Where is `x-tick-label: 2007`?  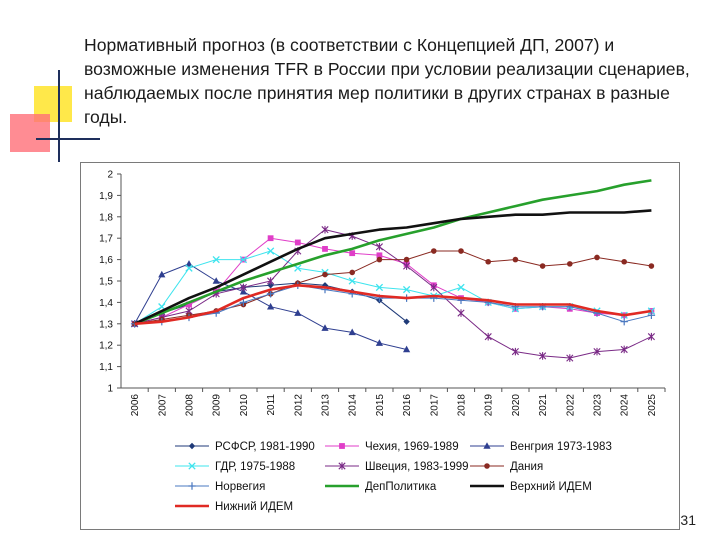
x-tick-label: 2007 is located at coordinates (162, 405).